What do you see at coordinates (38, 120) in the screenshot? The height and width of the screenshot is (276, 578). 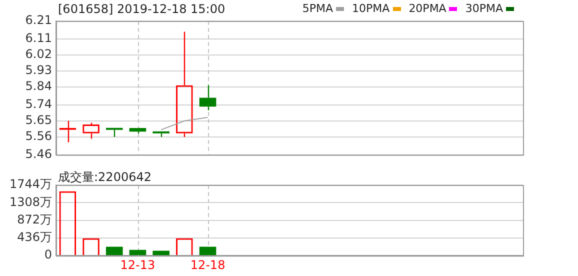 I see `y-tick-label: 5.65` at bounding box center [38, 120].